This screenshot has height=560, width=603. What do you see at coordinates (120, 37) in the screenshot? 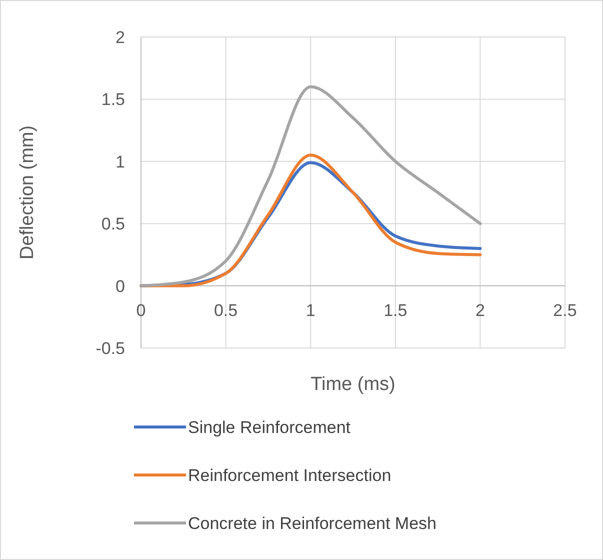
I see `y-tick-label: 2` at bounding box center [120, 37].